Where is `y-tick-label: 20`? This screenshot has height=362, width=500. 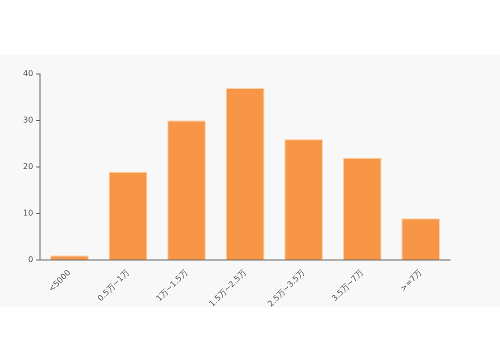
y-tick-label: 20 is located at coordinates (28, 167).